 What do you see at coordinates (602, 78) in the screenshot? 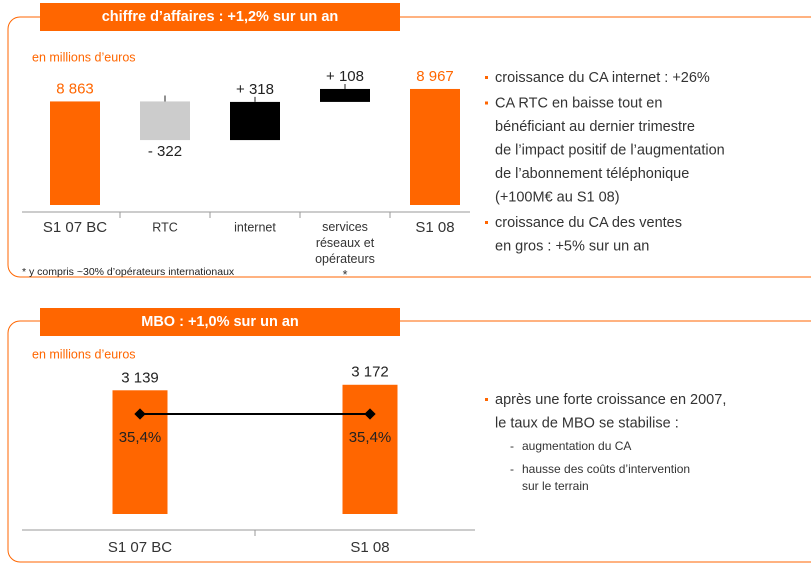
I see `bullet-text: croissance du CA internet : +26%` at bounding box center [602, 78].